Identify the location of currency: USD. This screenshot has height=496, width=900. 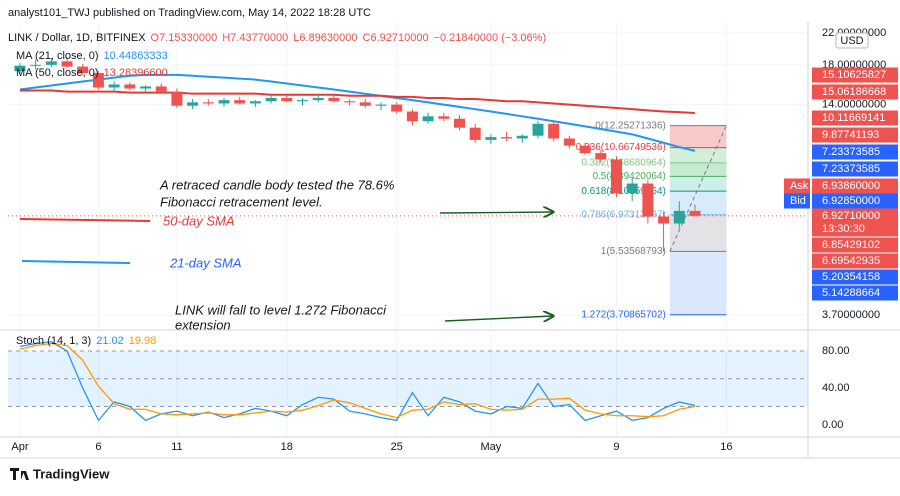
(851, 41).